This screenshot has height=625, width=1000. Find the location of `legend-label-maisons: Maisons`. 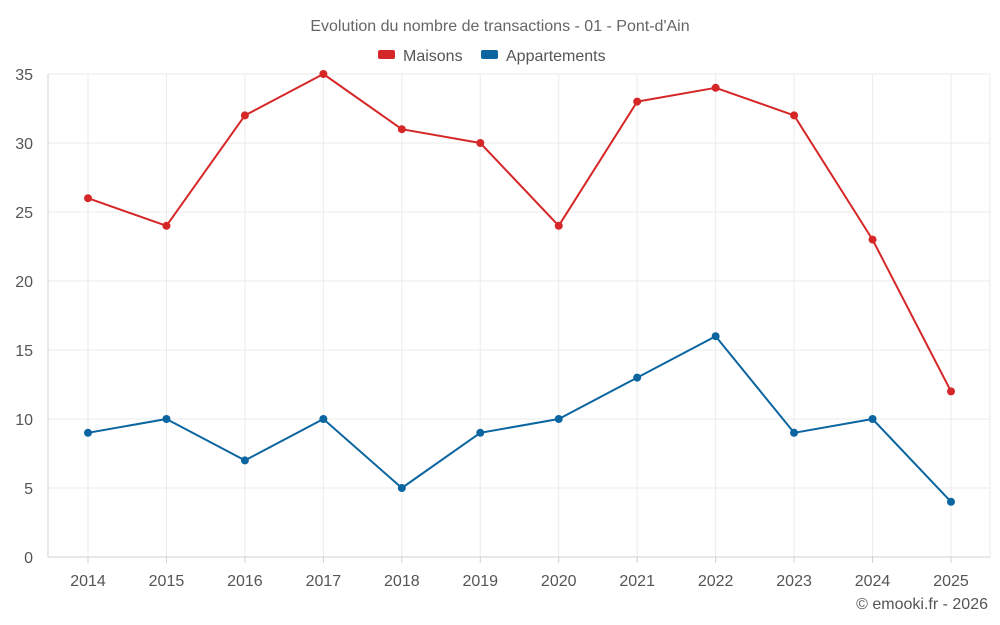

legend-label-maisons: Maisons is located at coordinates (433, 56).